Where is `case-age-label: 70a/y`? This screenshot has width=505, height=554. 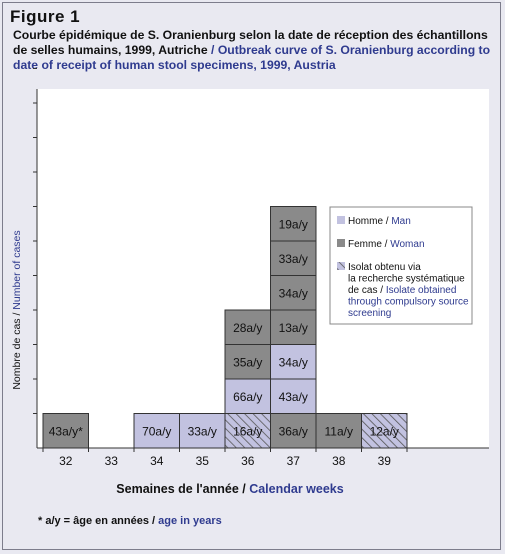 case-age-label: 70a/y is located at coordinates (156, 431).